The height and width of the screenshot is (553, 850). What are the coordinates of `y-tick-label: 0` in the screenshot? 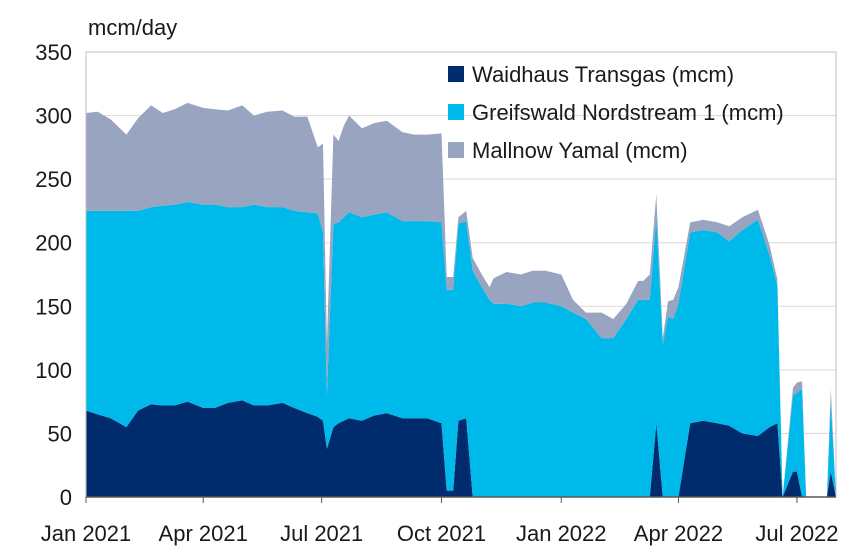 It's located at (66, 497).